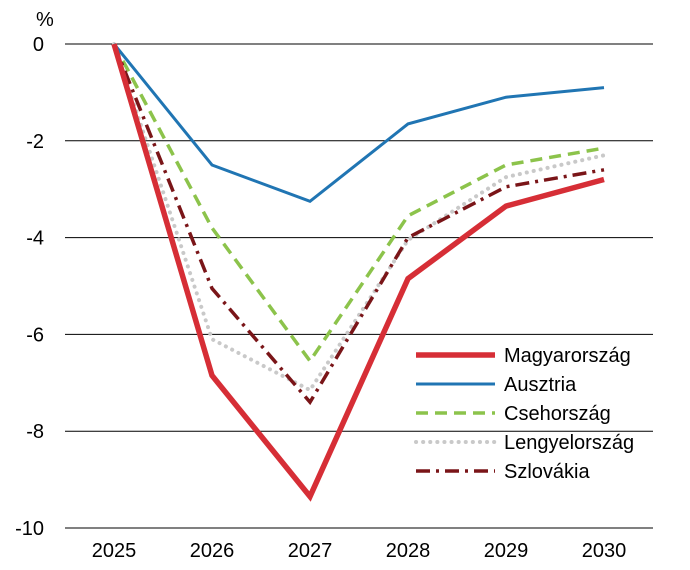 This screenshot has height=570, width=690. What do you see at coordinates (359, 551) in the screenshot?
I see `x-tick-labels: 2025 2026 2027 2028 2029 2030` at bounding box center [359, 551].